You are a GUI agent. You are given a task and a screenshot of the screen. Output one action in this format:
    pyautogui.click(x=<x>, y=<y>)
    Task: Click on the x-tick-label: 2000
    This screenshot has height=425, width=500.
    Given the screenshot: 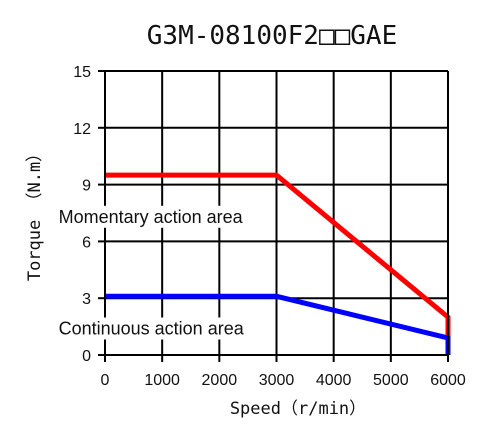 What is the action you would take?
    pyautogui.click(x=220, y=380)
    